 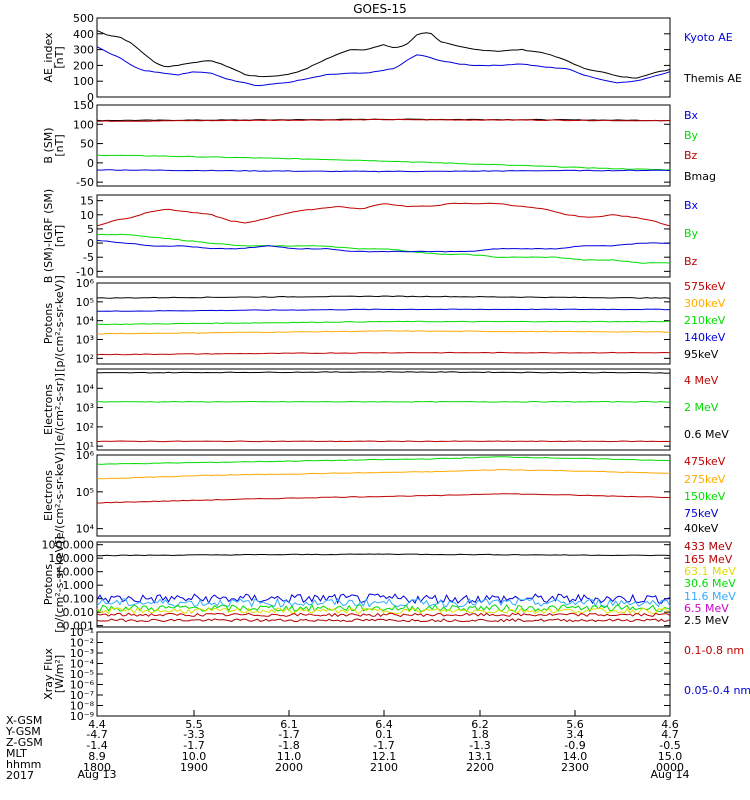 I want to click on legend-entry: 165 MeV, so click(x=708, y=559).